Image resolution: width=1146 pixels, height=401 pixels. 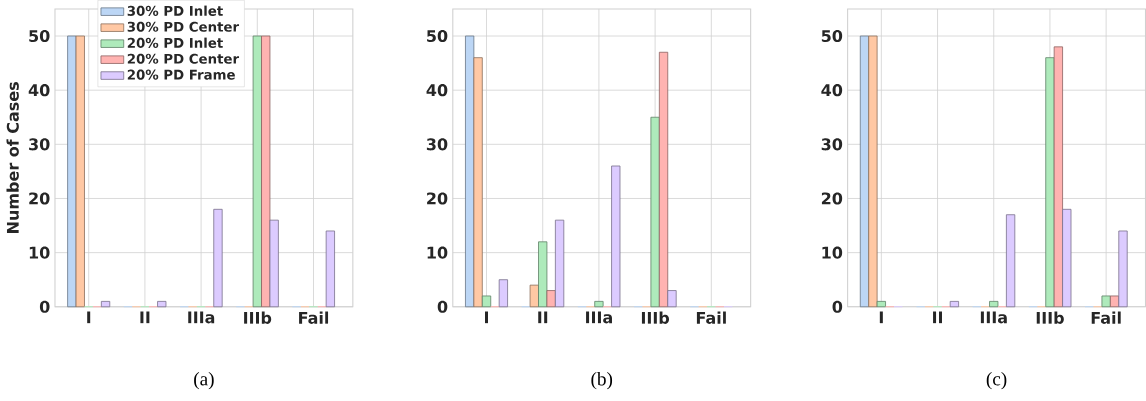 I want to click on text: (a), so click(x=204, y=381).